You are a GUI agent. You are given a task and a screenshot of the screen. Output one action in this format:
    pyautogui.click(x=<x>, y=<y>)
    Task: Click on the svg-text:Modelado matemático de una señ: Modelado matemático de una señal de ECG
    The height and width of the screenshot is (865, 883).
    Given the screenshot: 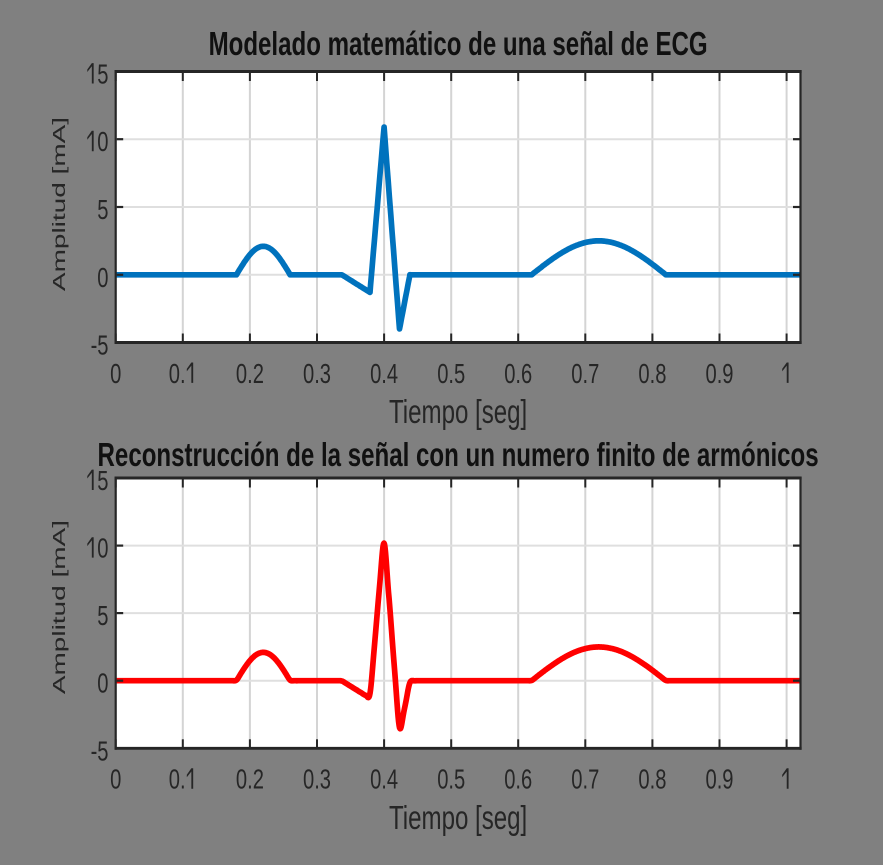 What is the action you would take?
    pyautogui.click(x=458, y=44)
    